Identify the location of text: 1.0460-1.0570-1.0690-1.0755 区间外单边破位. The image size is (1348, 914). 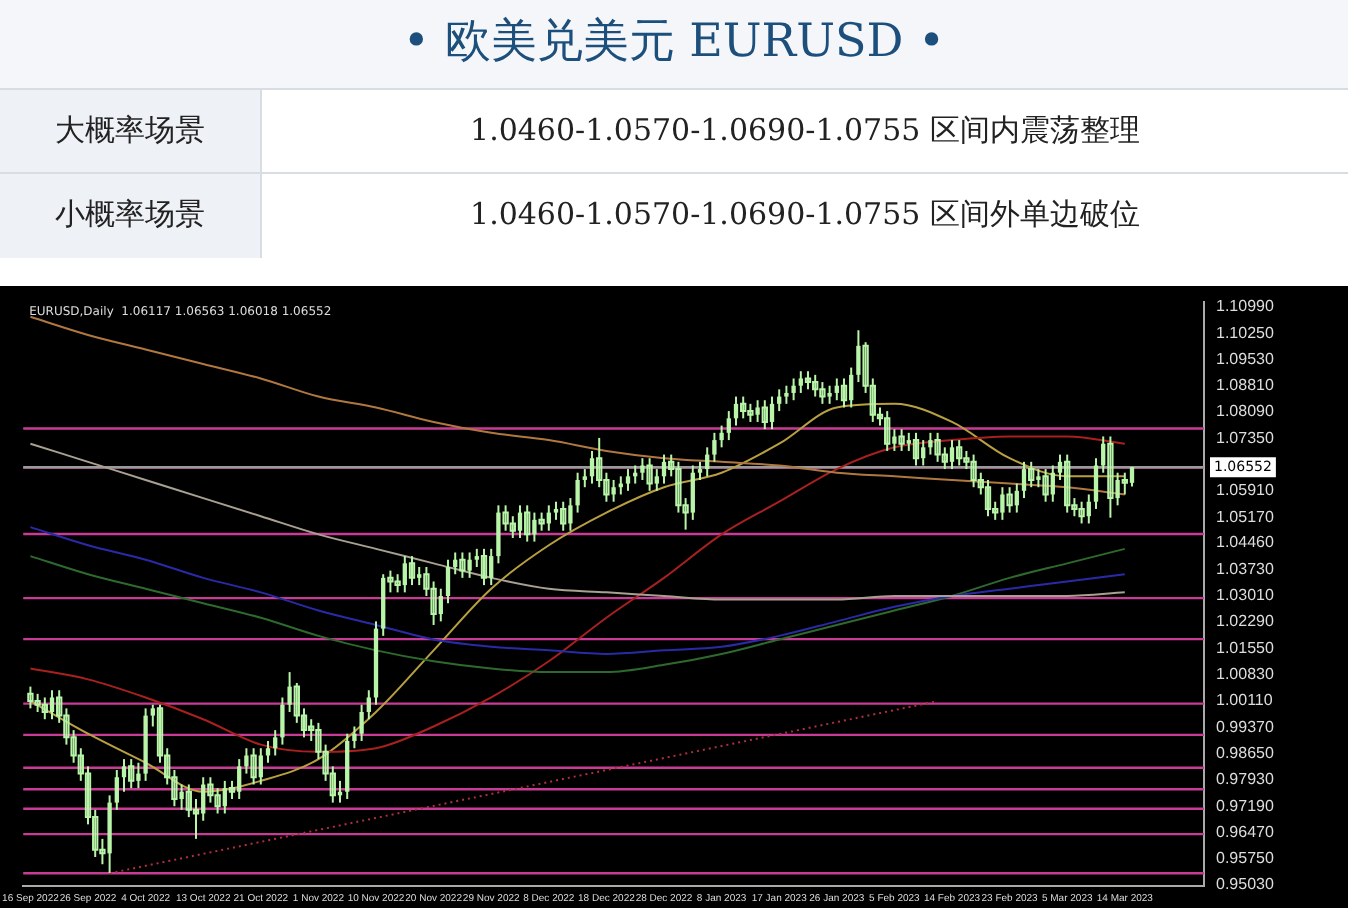
(804, 215).